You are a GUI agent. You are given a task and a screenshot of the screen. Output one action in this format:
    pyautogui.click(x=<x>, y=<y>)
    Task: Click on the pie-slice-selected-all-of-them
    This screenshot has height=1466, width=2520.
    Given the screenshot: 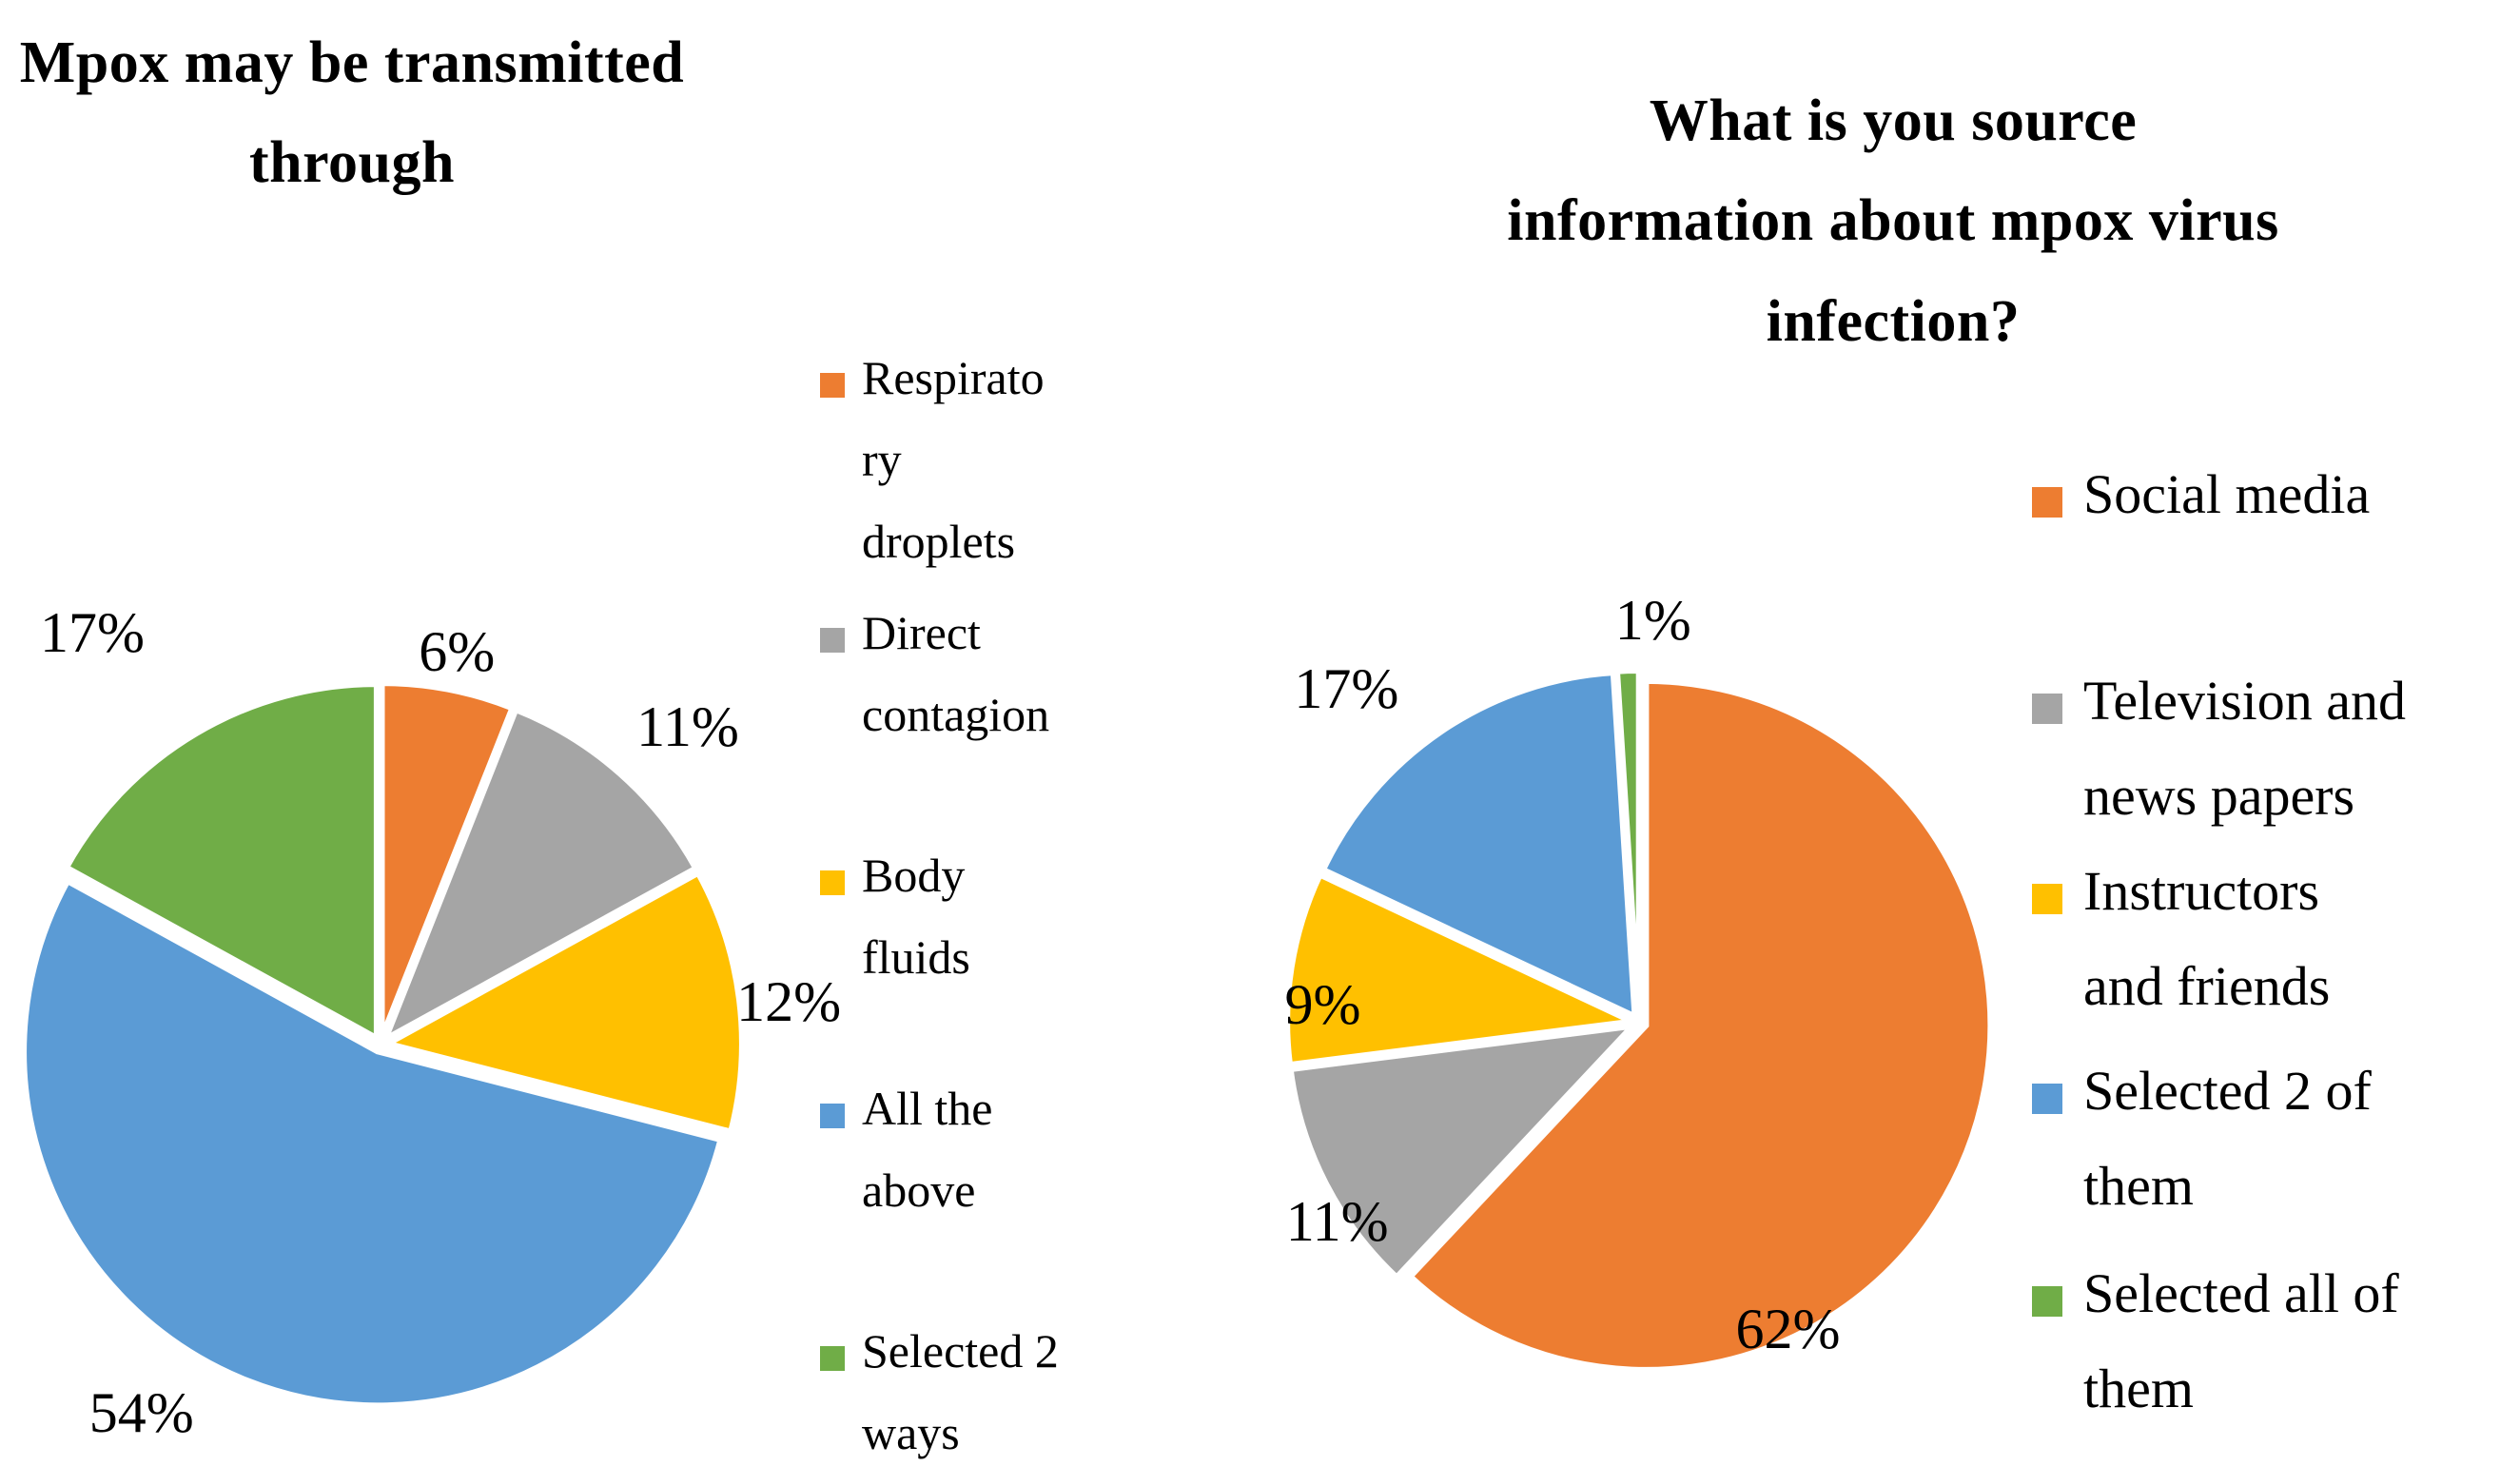 What is the action you would take?
    pyautogui.click(x=1627, y=841)
    